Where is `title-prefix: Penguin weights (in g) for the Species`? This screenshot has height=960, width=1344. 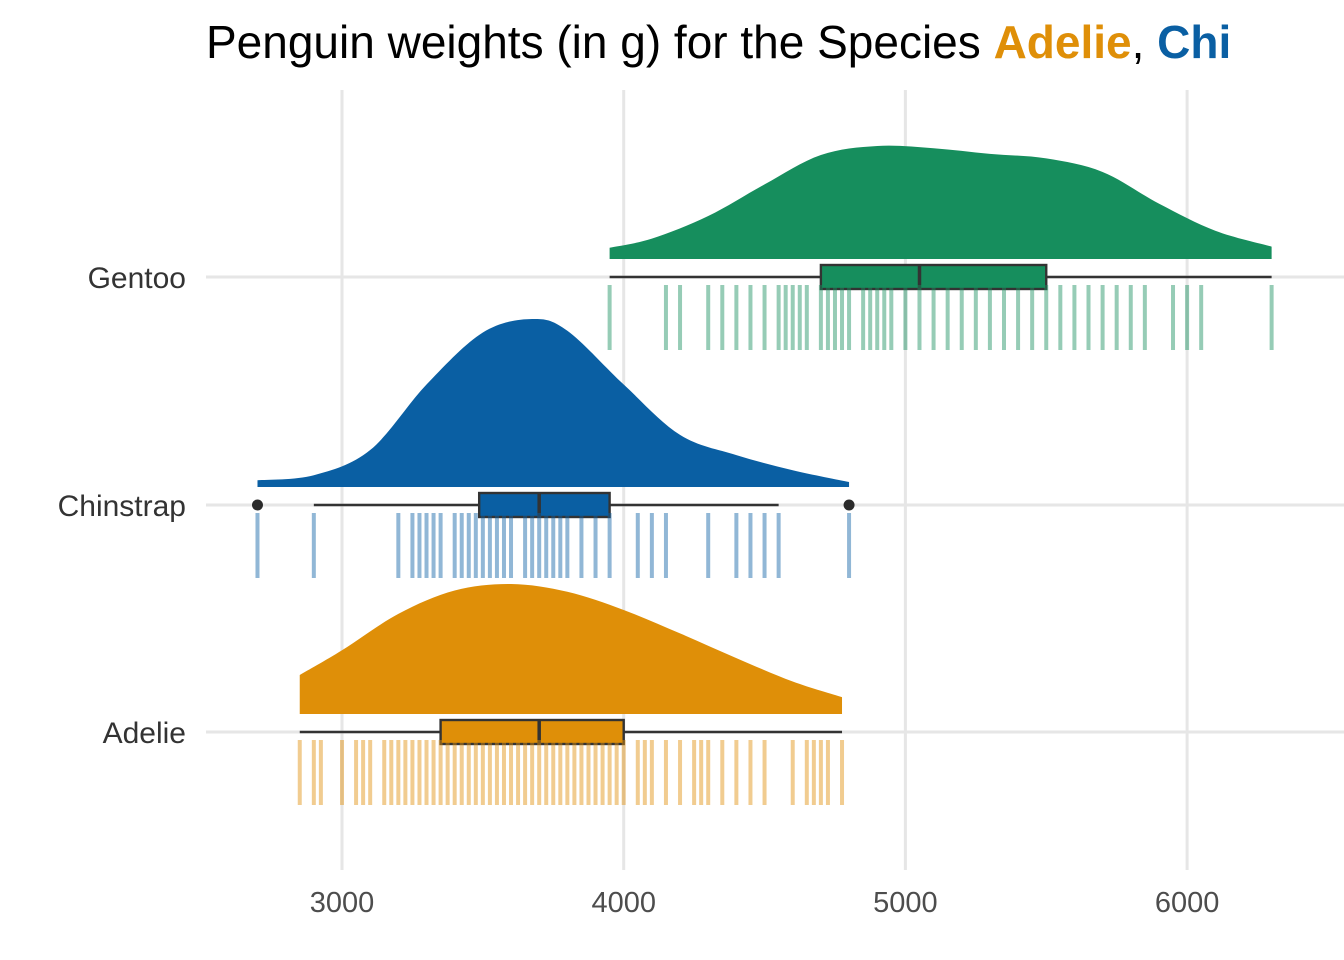
title-prefix: Penguin weights (in g) for the Species is located at coordinates (600, 42).